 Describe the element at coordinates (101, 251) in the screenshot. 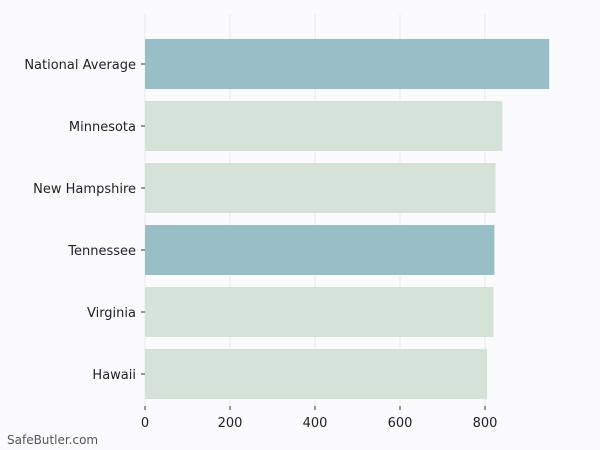

I see `category-label-3: Tennessee` at that location.